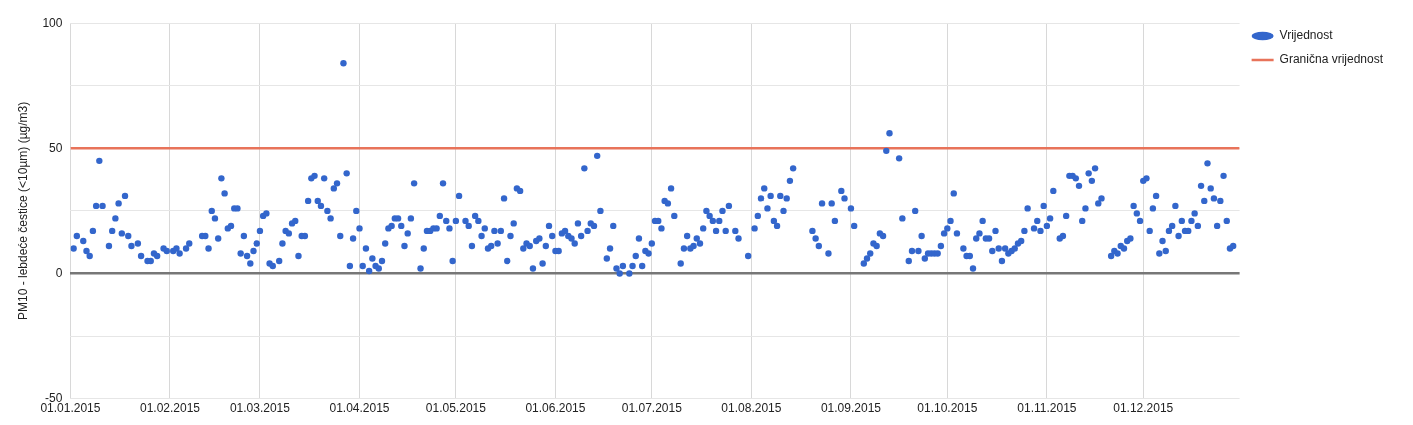 The height and width of the screenshot is (425, 1413). What do you see at coordinates (1047, 408) in the screenshot?
I see `x-tick-label: 01.11.2015` at bounding box center [1047, 408].